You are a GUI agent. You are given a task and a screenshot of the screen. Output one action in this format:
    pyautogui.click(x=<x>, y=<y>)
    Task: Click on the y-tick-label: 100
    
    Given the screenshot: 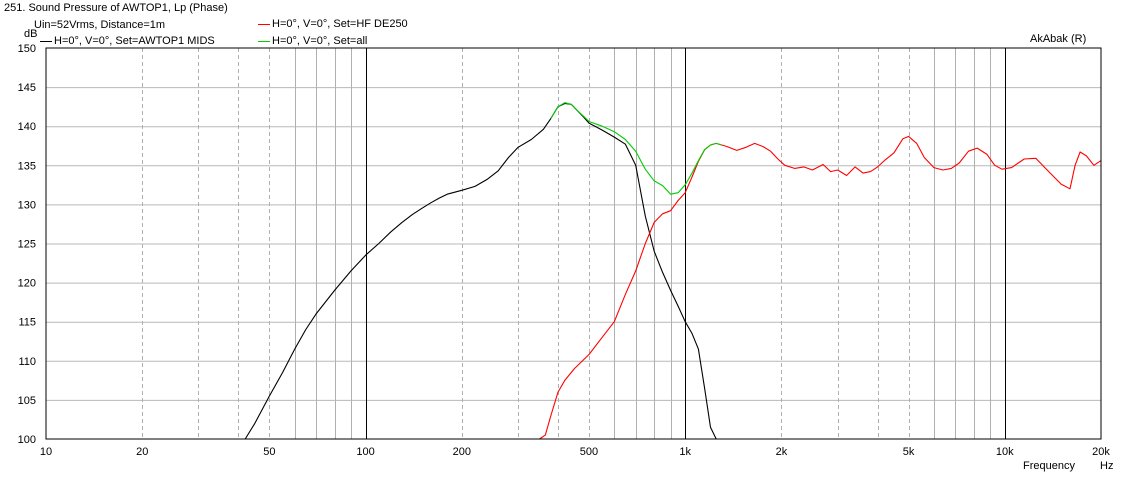 What is the action you would take?
    pyautogui.click(x=27, y=440)
    